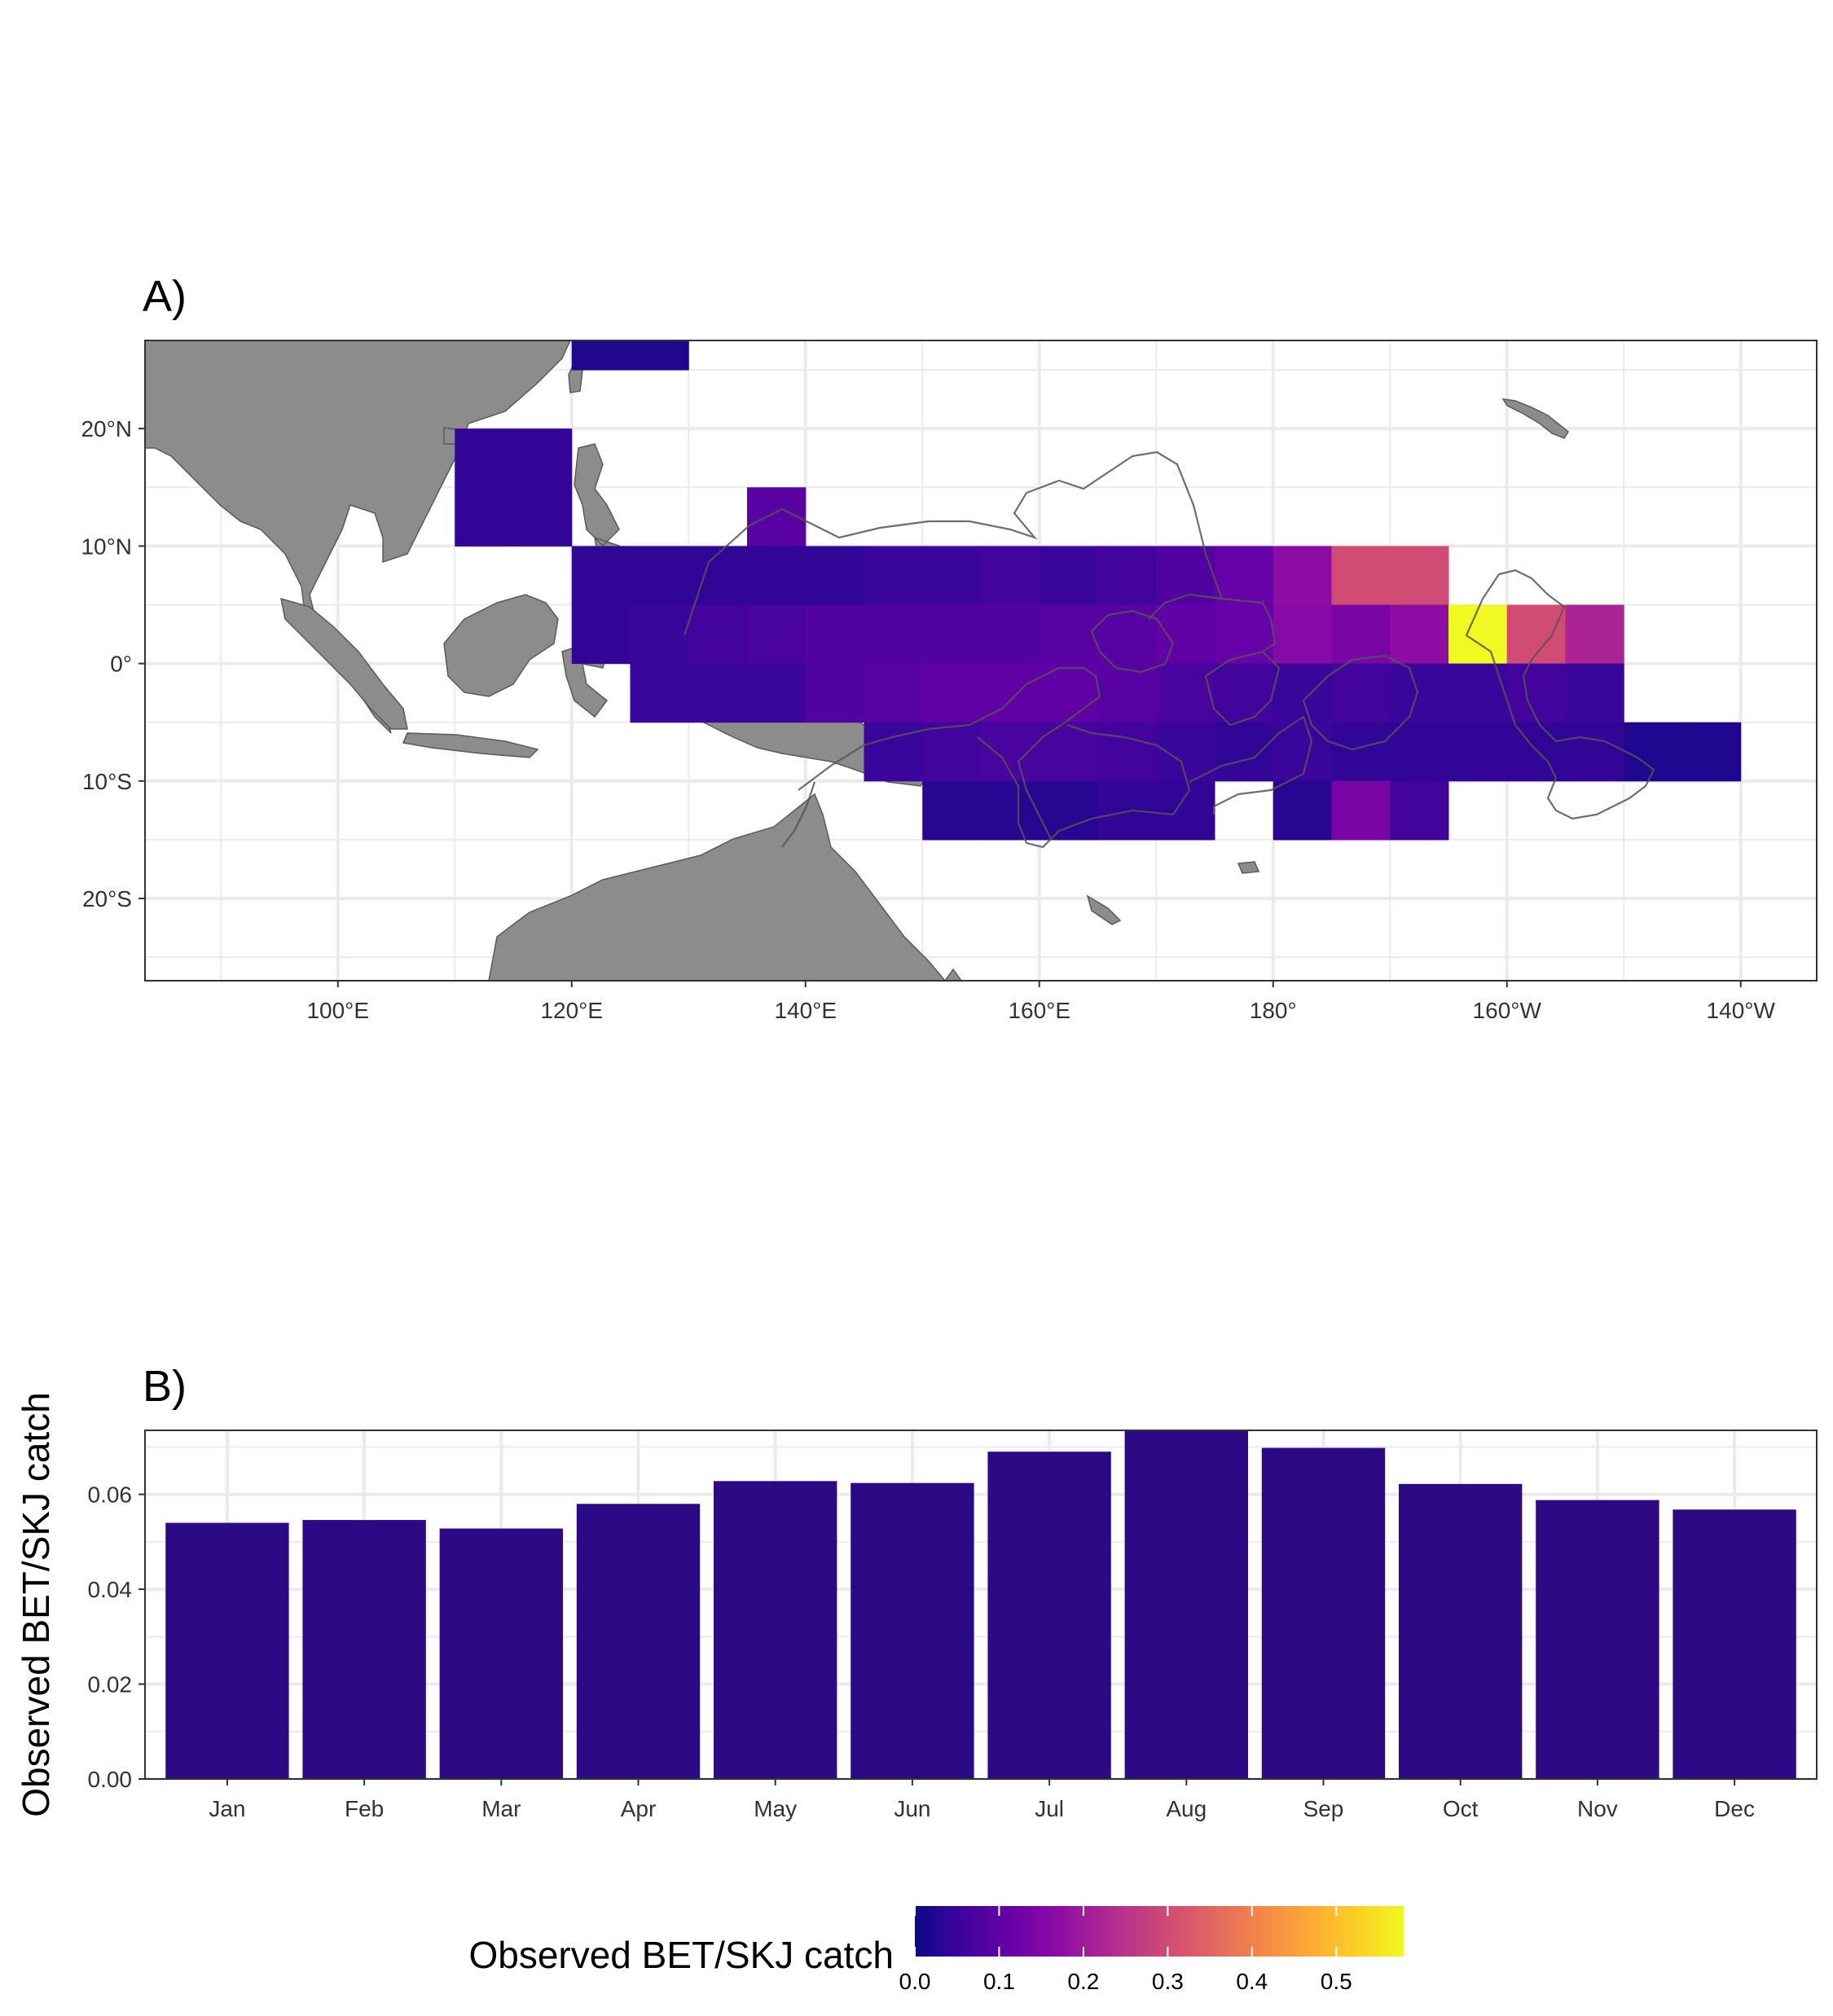  Describe the element at coordinates (1126, 1932) in the screenshot. I see `legend-ticks` at that location.